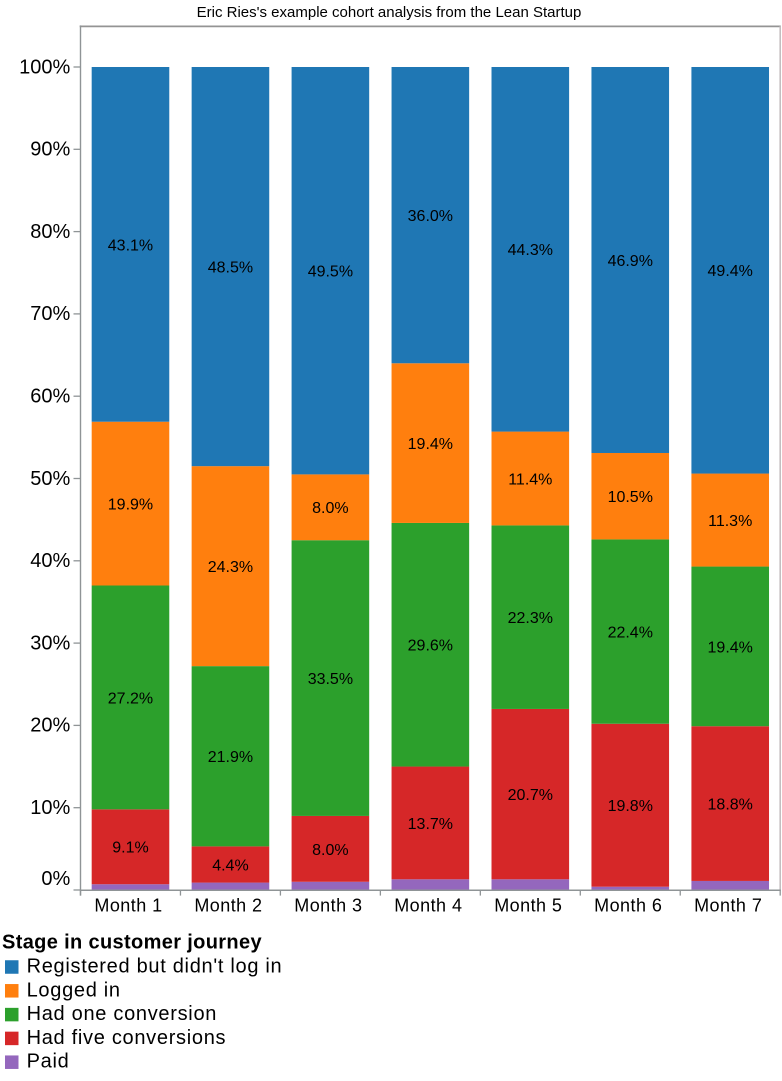  I want to click on svg-text: 29.6%, so click(430, 646).